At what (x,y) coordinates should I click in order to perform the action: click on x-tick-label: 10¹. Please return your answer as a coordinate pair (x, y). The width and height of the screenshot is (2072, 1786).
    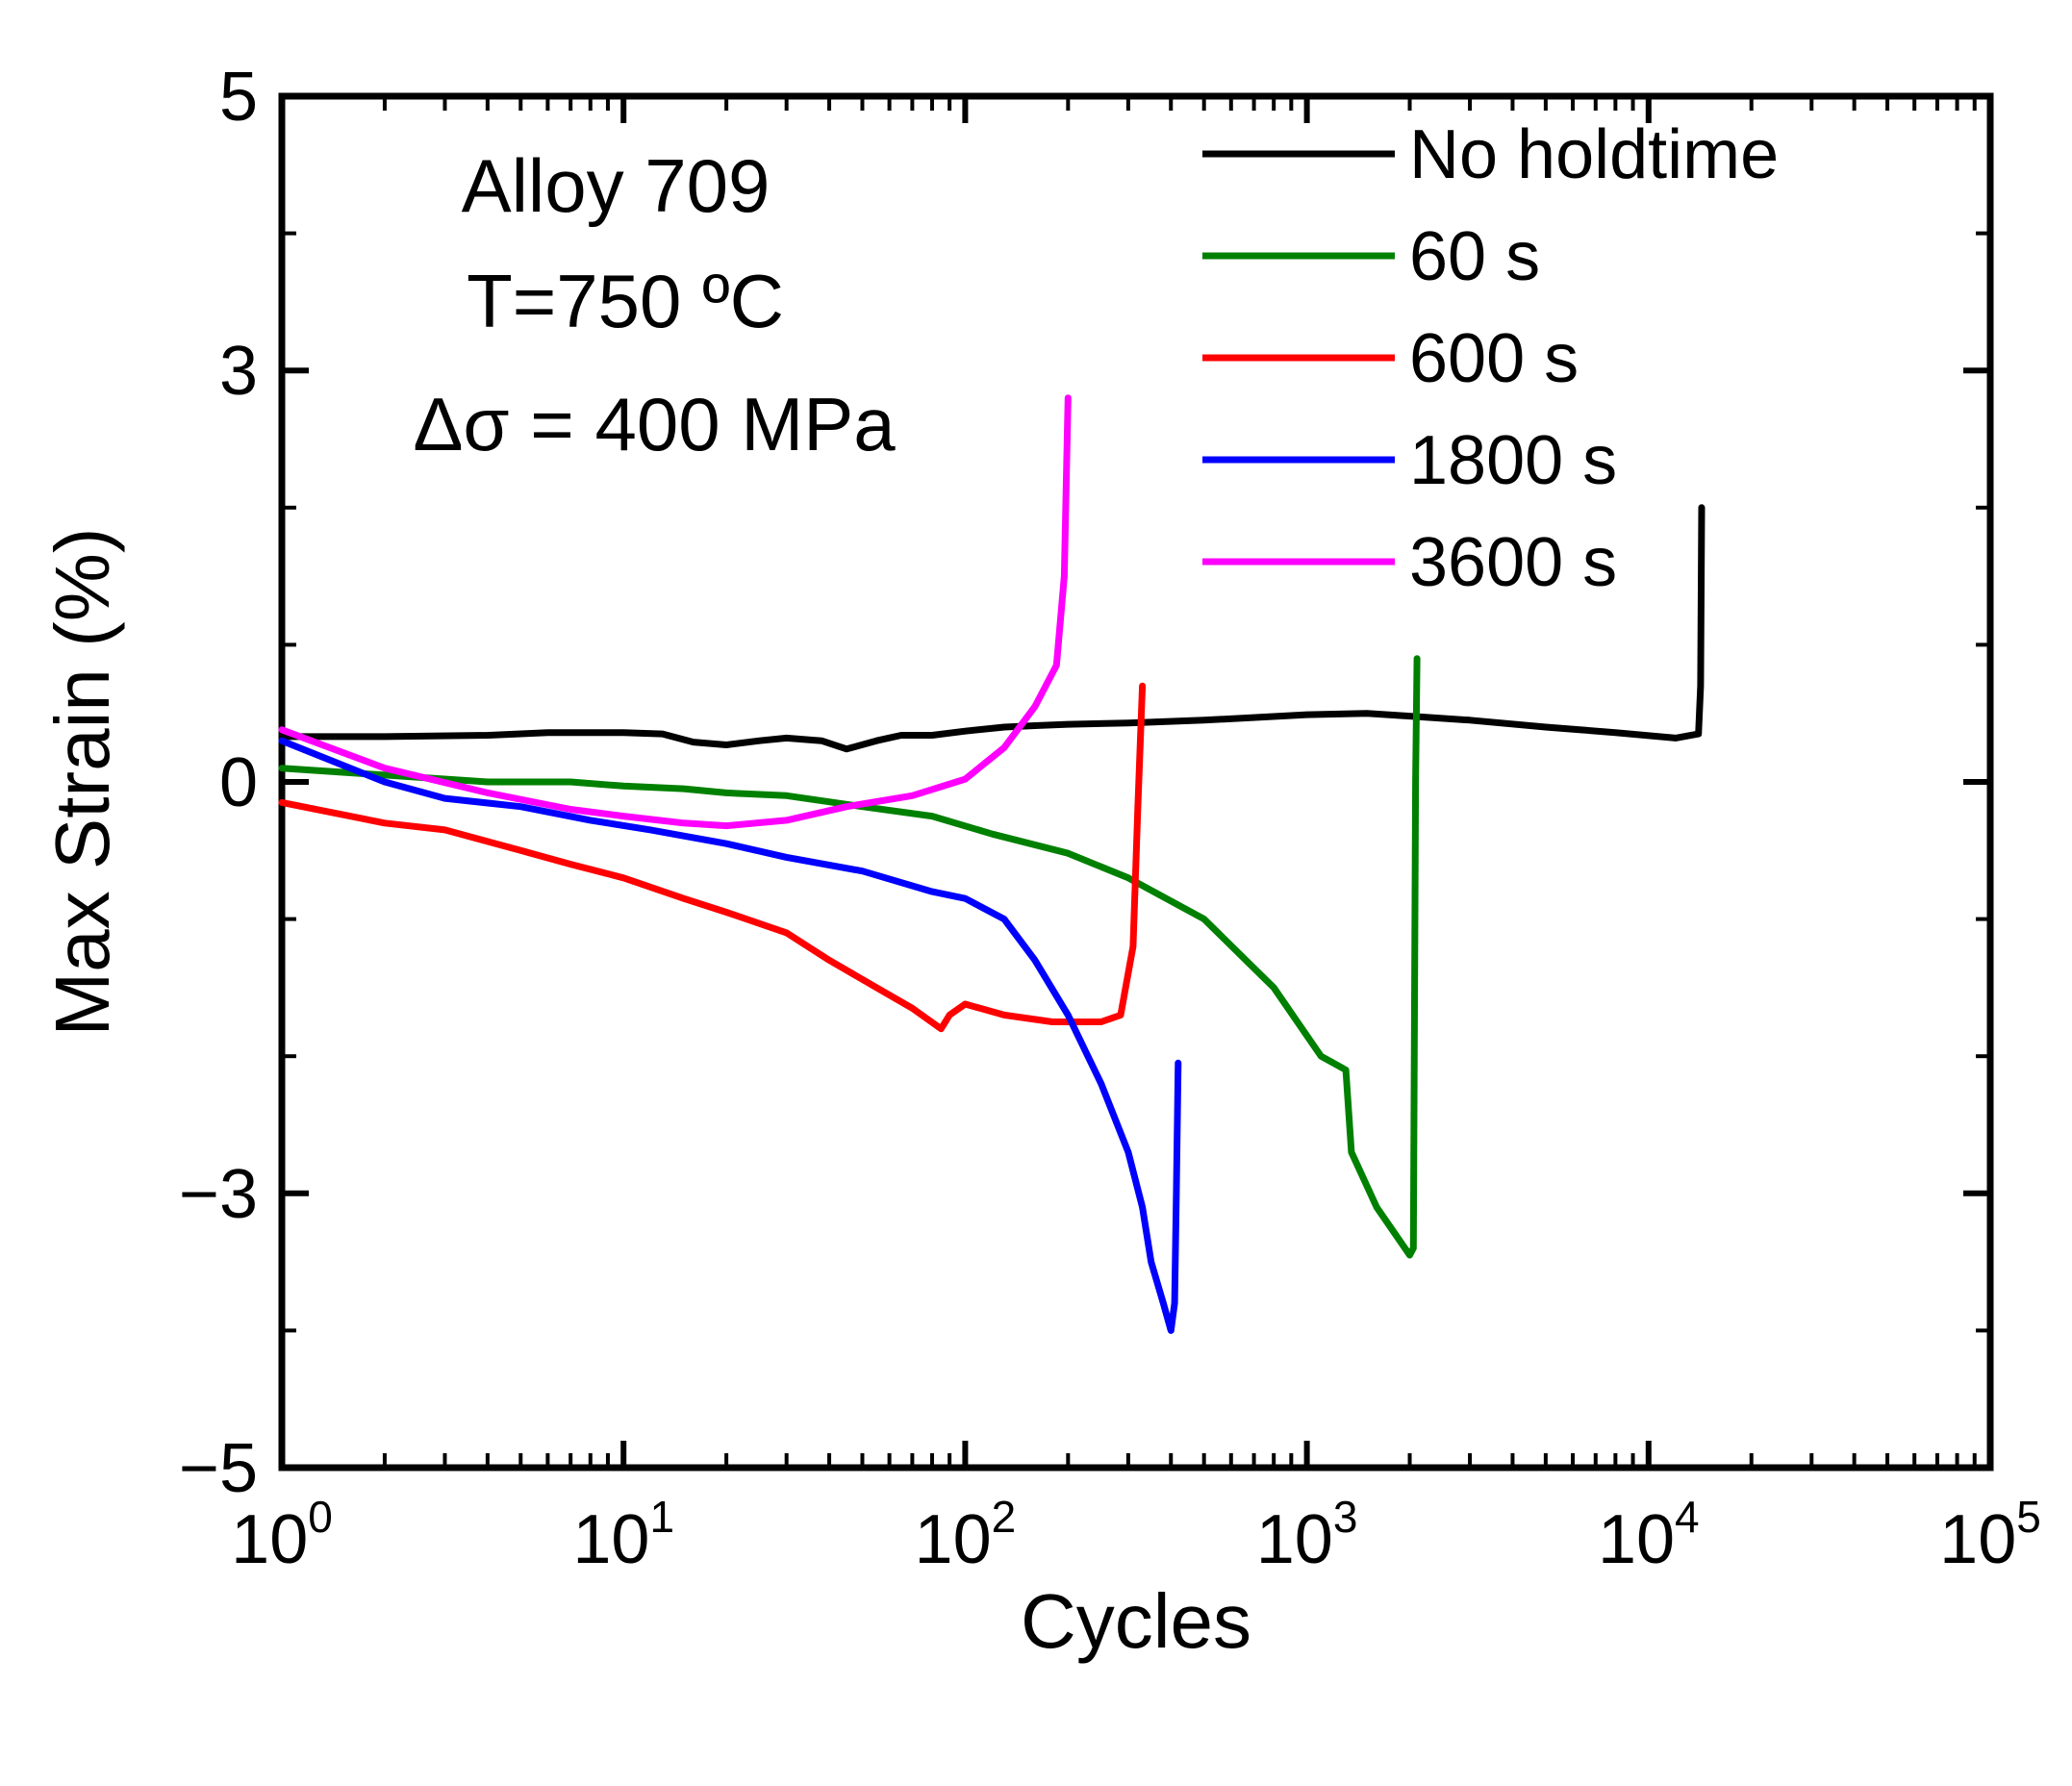
    Looking at the image, I should click on (623, 1535).